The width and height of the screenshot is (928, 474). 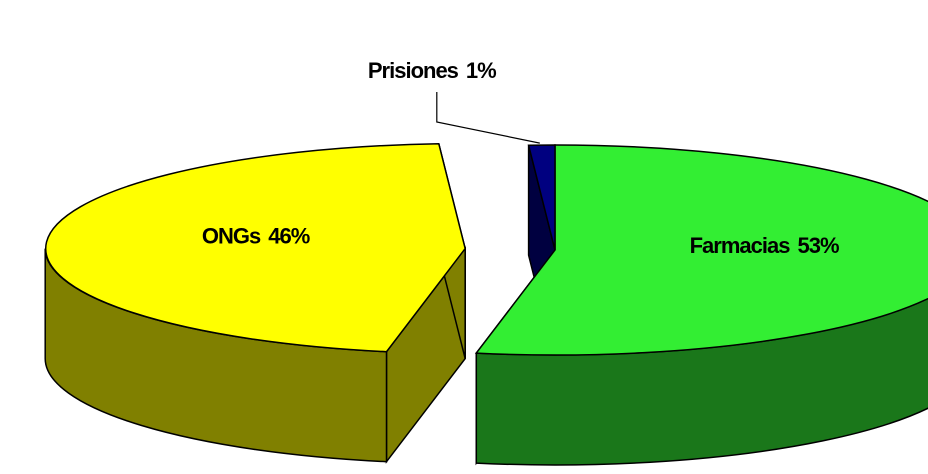 I want to click on slice-label-value: 46%, so click(x=288, y=235).